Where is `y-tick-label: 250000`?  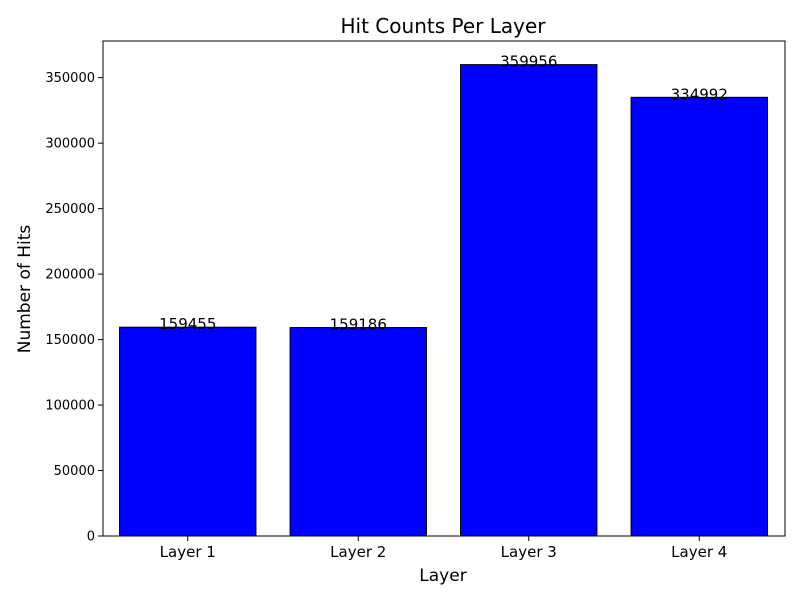 y-tick-label: 250000 is located at coordinates (70, 209).